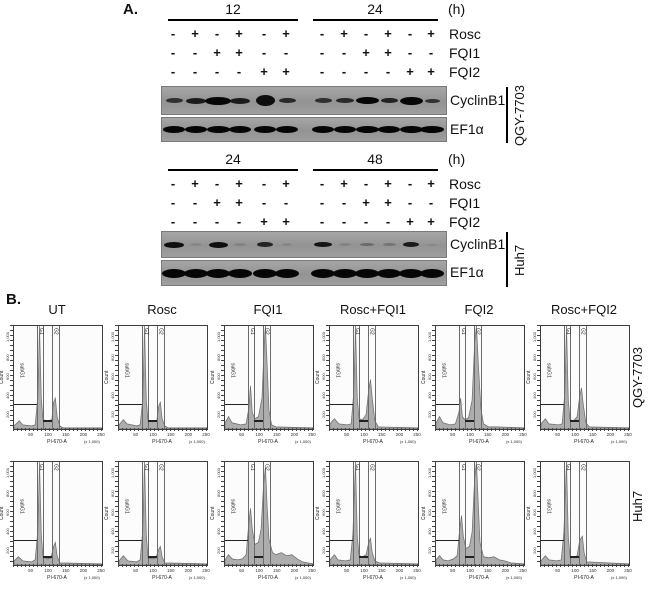 Image resolution: width=650 pixels, height=594 pixels. What do you see at coordinates (519, 115) in the screenshot?
I see `cellline-label: QGY-7703` at bounding box center [519, 115].